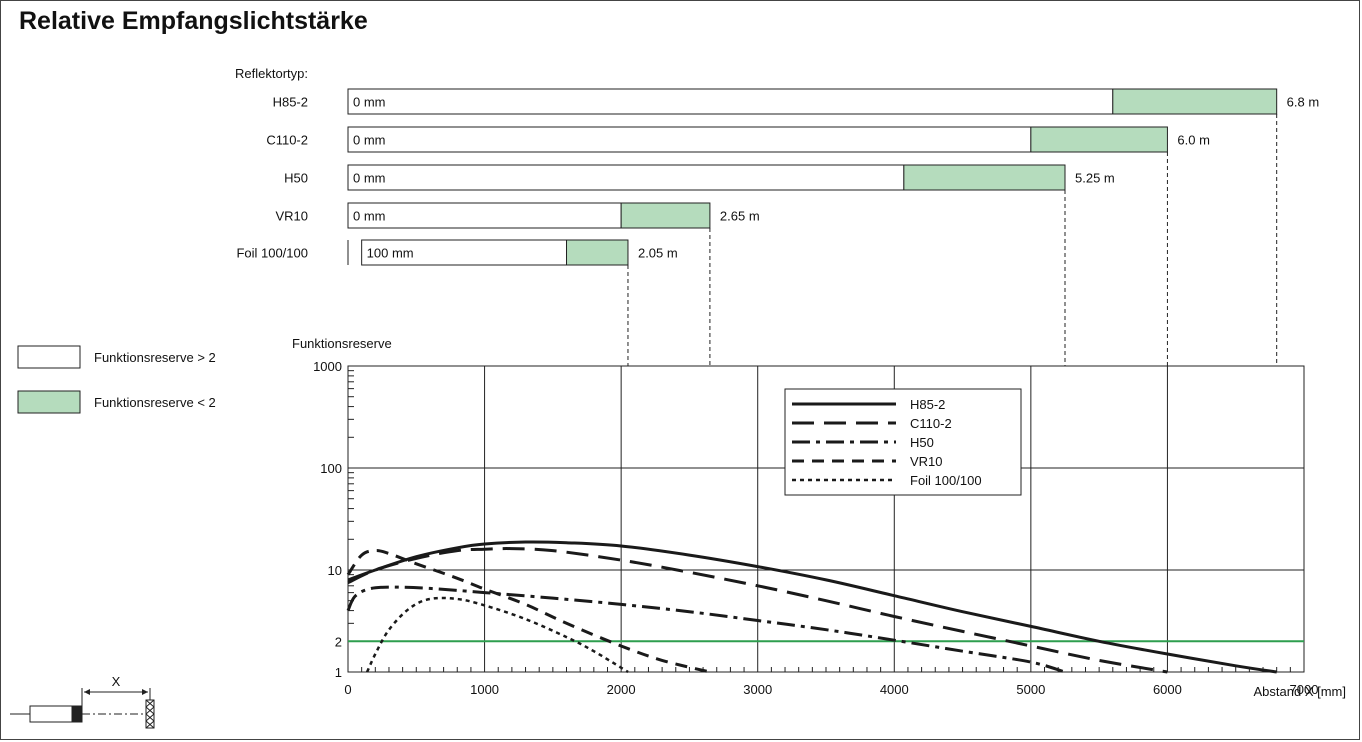 This screenshot has width=1362, height=742. I want to click on range-end-label: 6.0 m, so click(1193, 140).